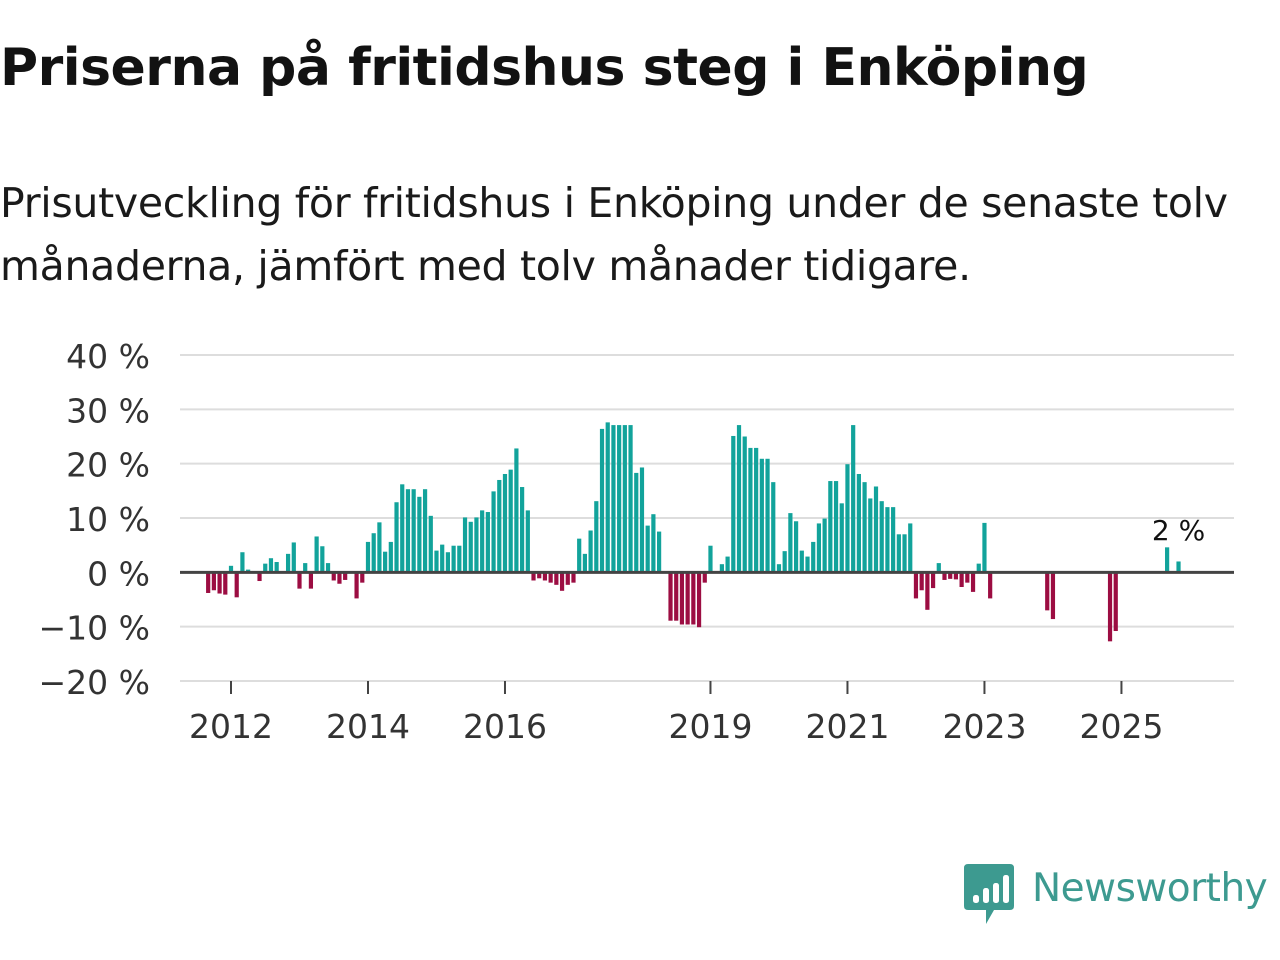  I want to click on x-tick-label: 2016, so click(505, 726).